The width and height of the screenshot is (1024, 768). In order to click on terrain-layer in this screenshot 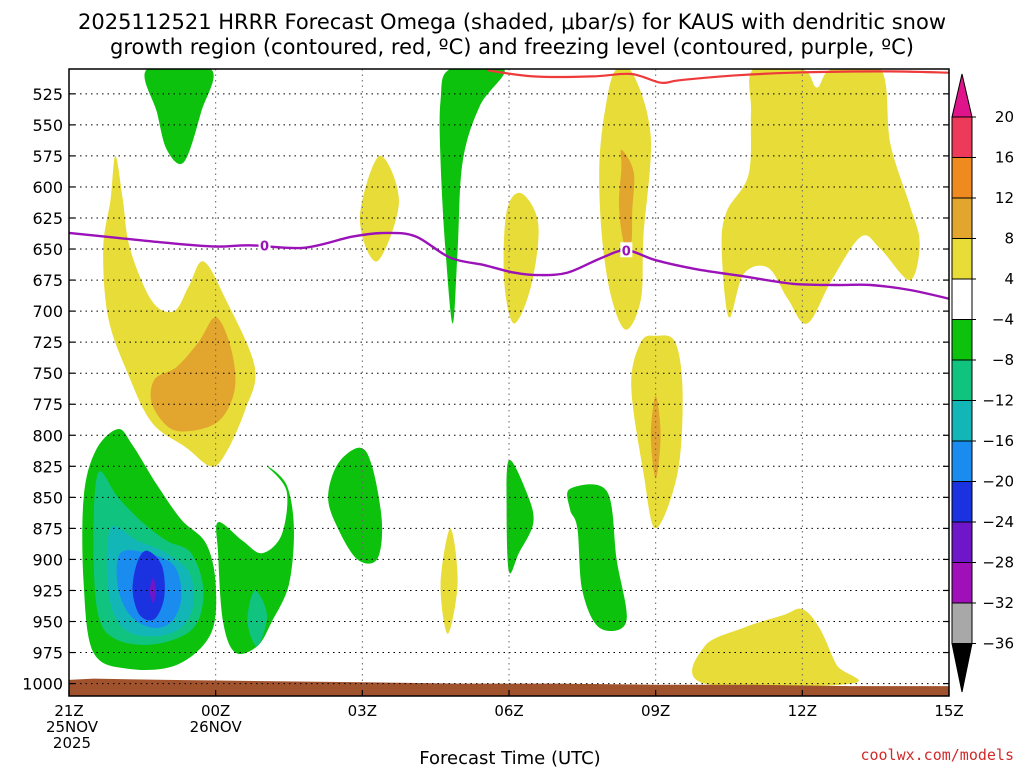, I will do `click(509, 687)`.